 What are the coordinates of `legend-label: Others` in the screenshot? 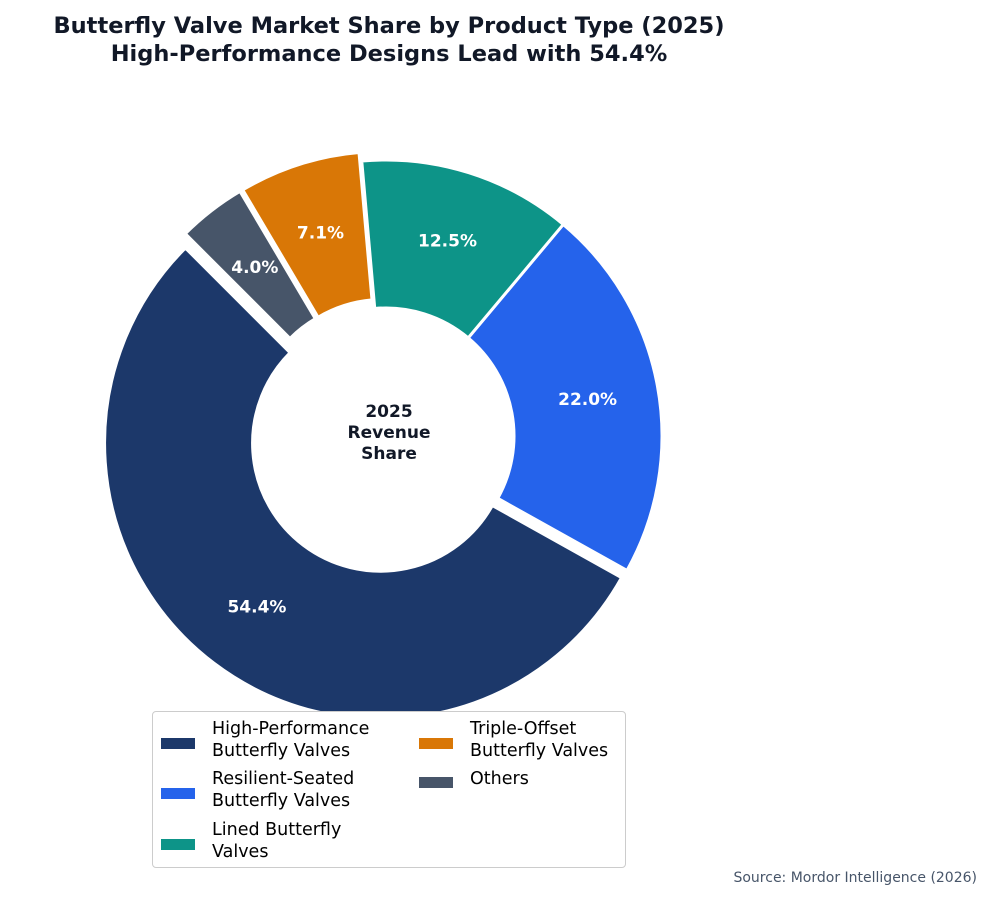 It's located at (499, 779).